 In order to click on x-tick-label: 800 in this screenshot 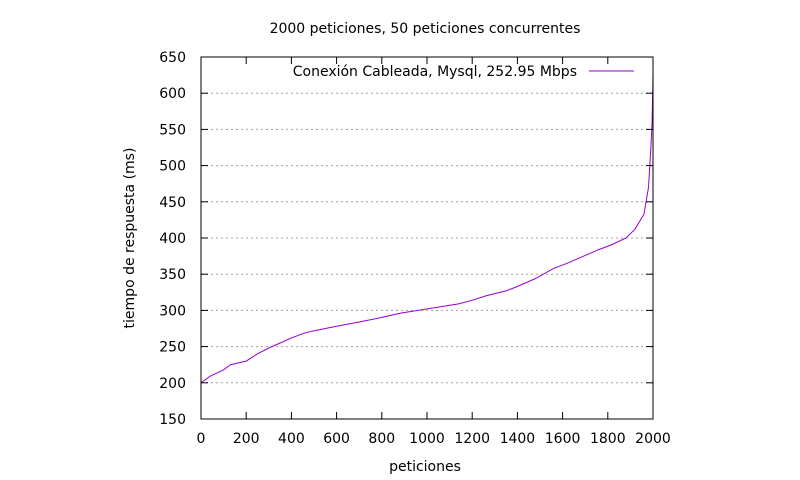, I will do `click(381, 439)`.